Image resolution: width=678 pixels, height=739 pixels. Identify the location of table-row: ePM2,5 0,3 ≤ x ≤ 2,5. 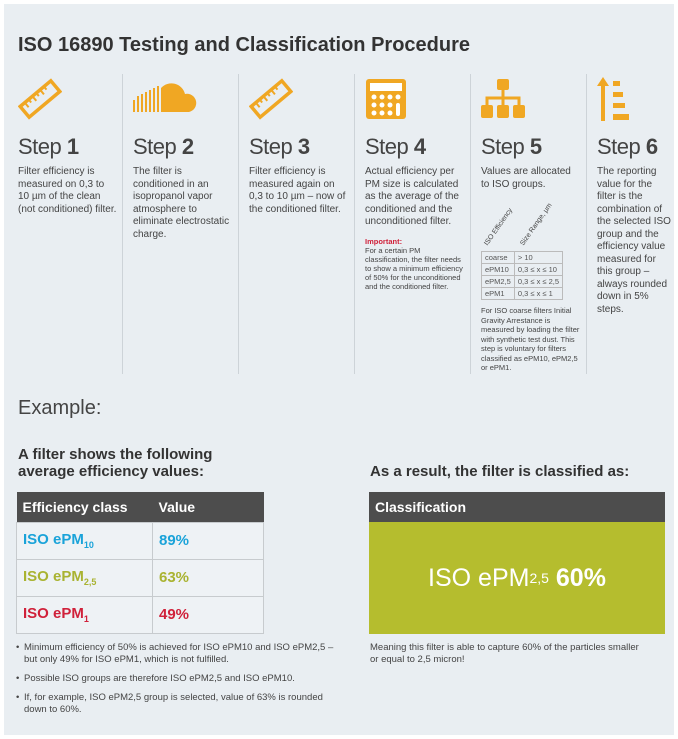
(522, 281).